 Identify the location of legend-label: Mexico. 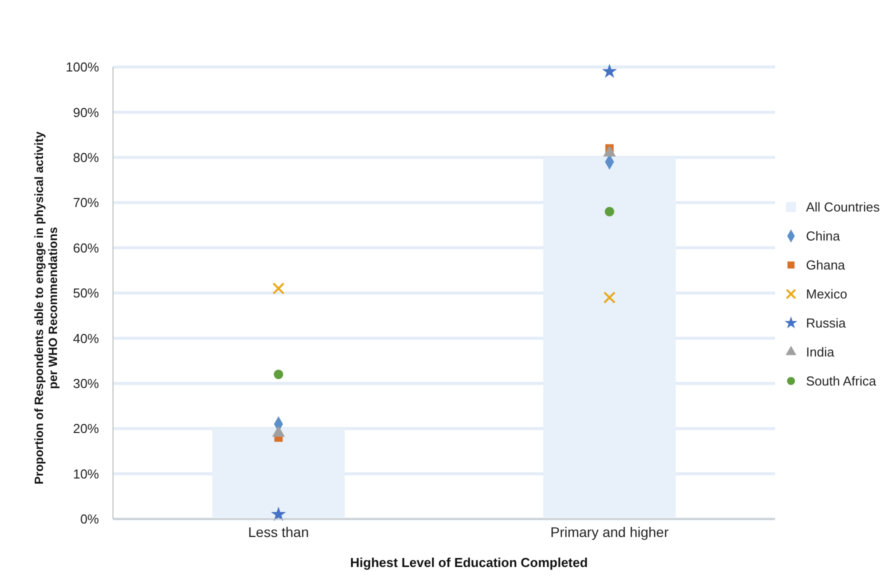
(827, 294).